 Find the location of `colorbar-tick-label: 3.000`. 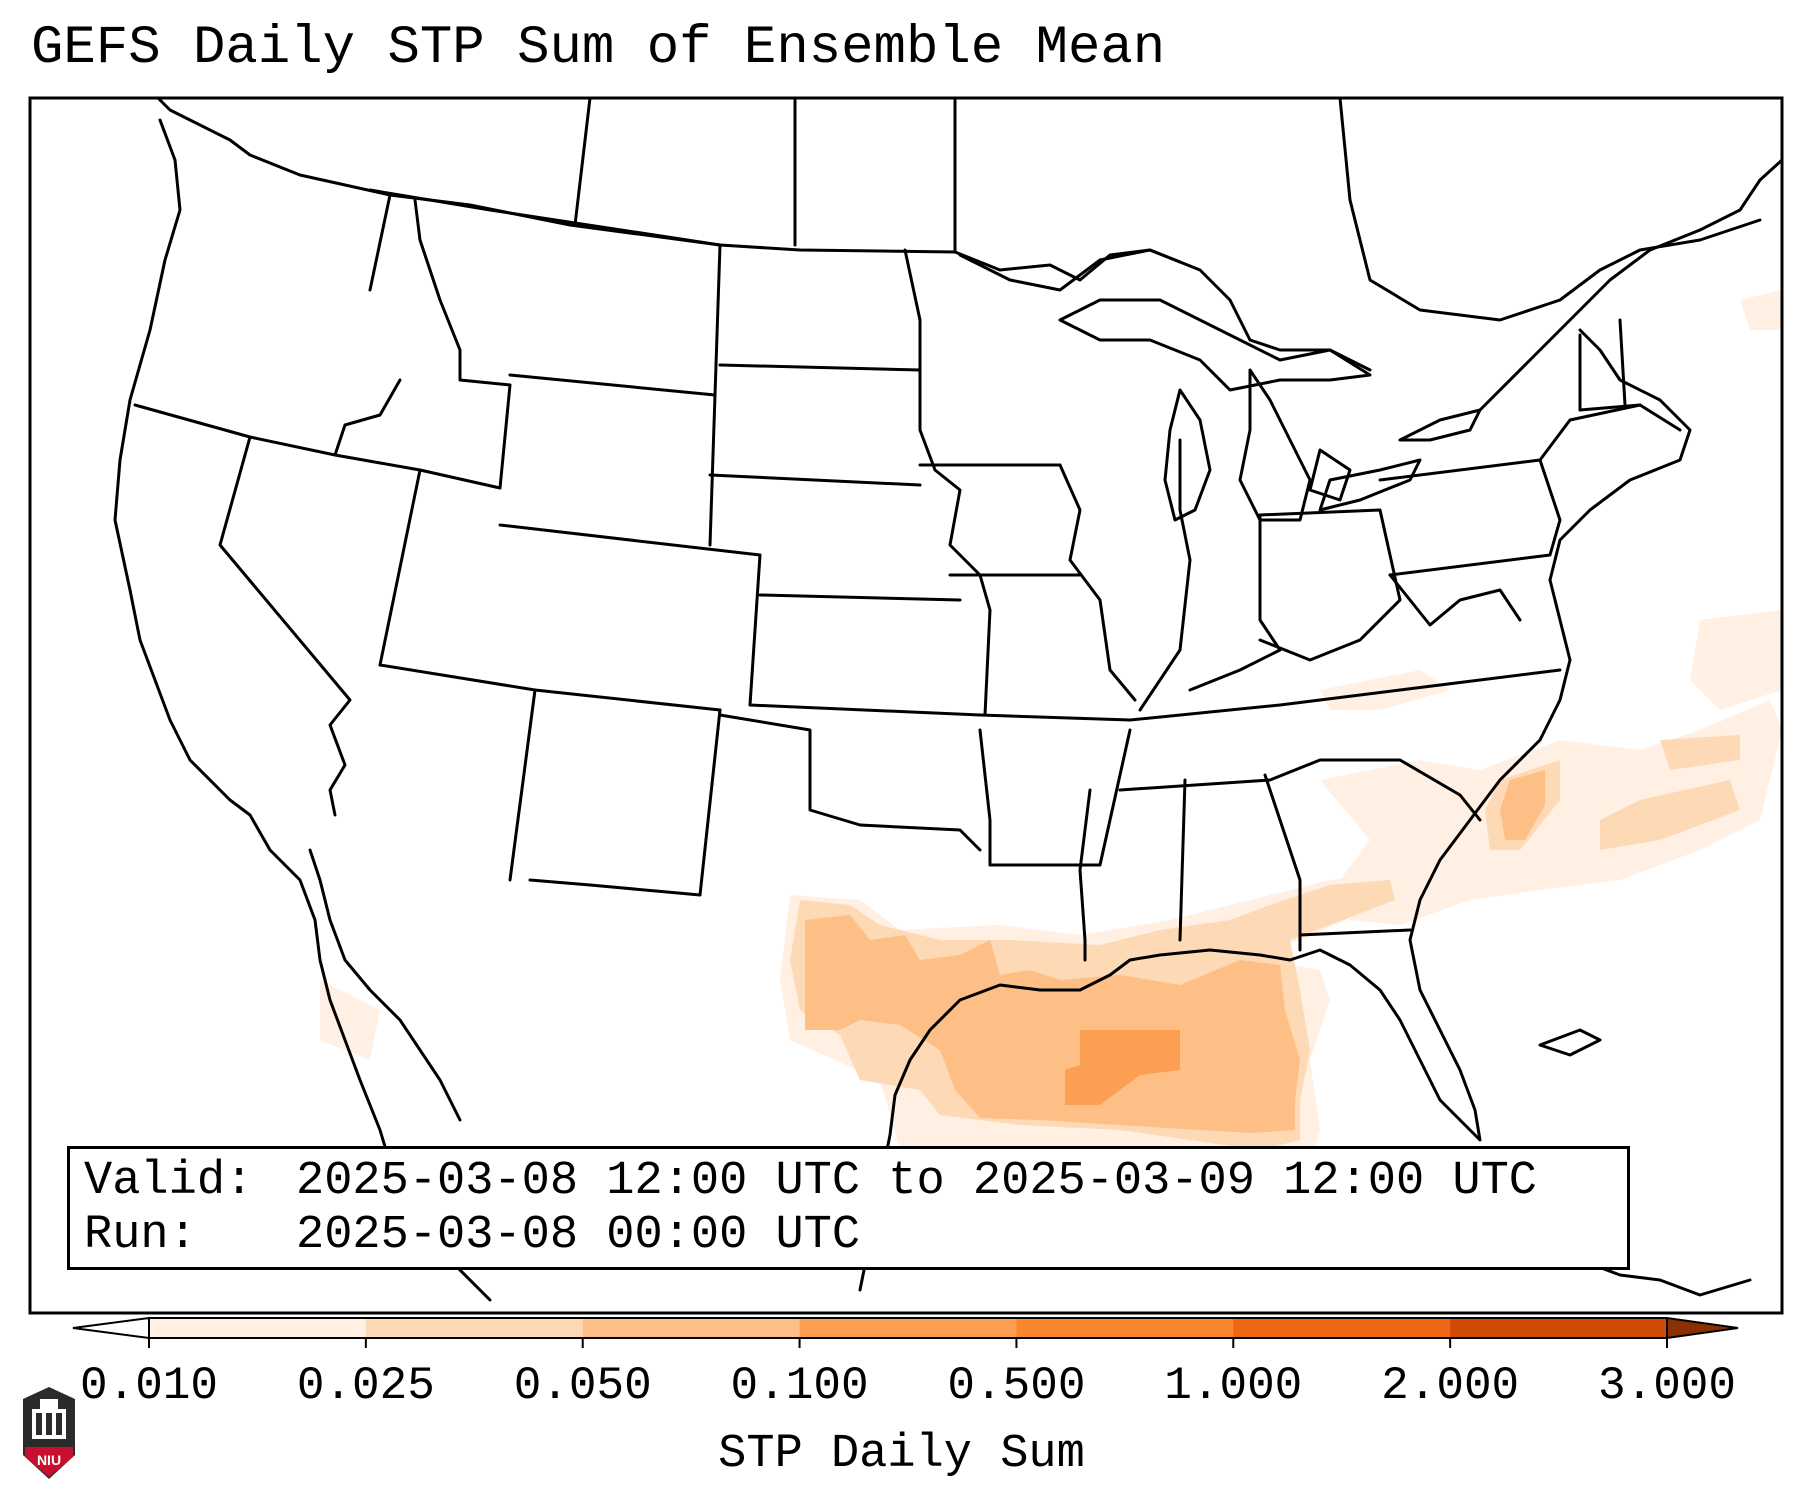

colorbar-tick-label: 3.000 is located at coordinates (1667, 1386).